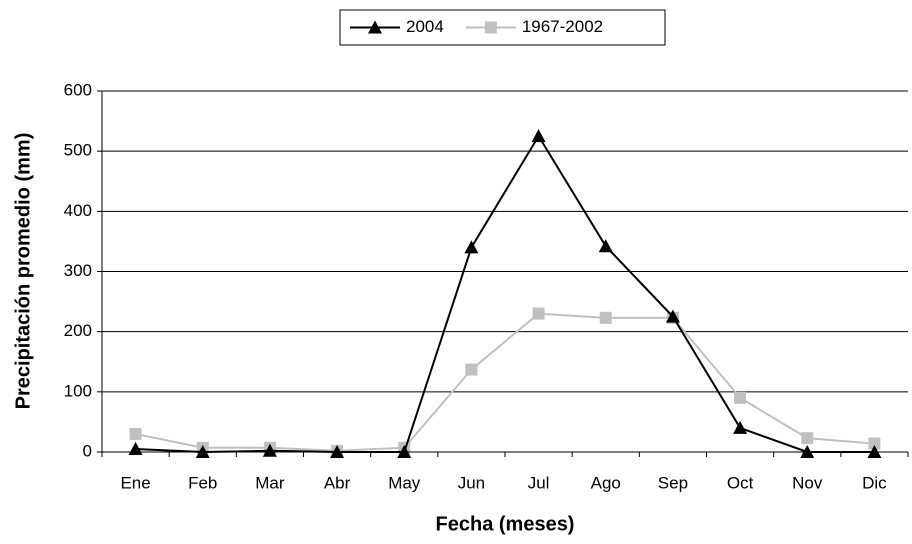  Describe the element at coordinates (539, 482) in the screenshot. I see `x-tick-label: Jul` at that location.